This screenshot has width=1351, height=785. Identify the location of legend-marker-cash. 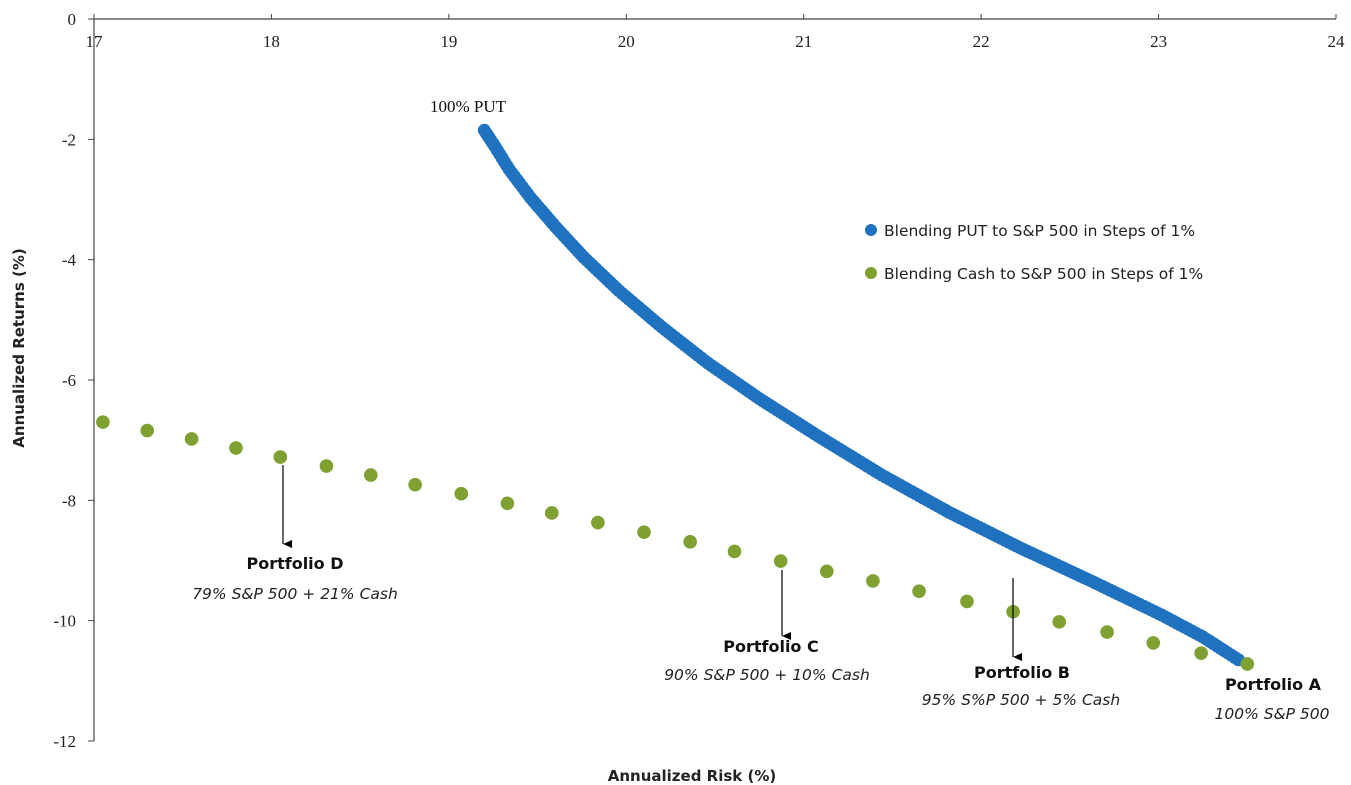
(871, 273).